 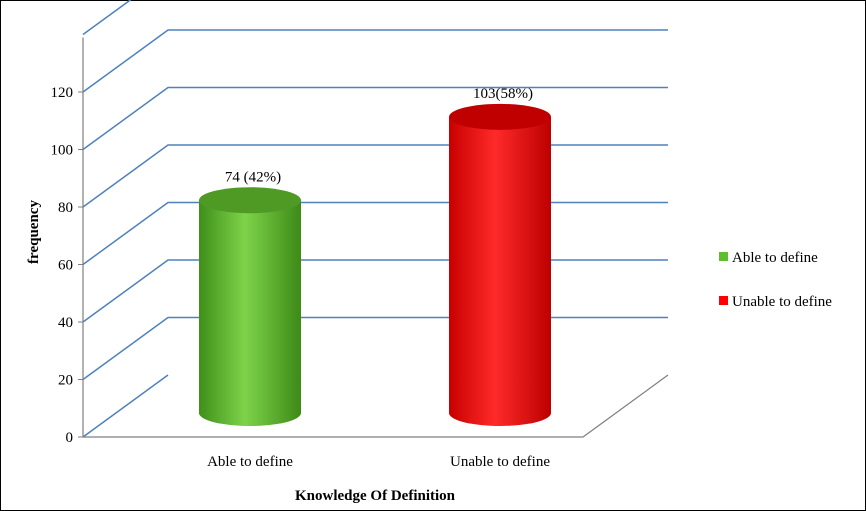 What do you see at coordinates (70, 438) in the screenshot?
I see `y-tick-label: 0` at bounding box center [70, 438].